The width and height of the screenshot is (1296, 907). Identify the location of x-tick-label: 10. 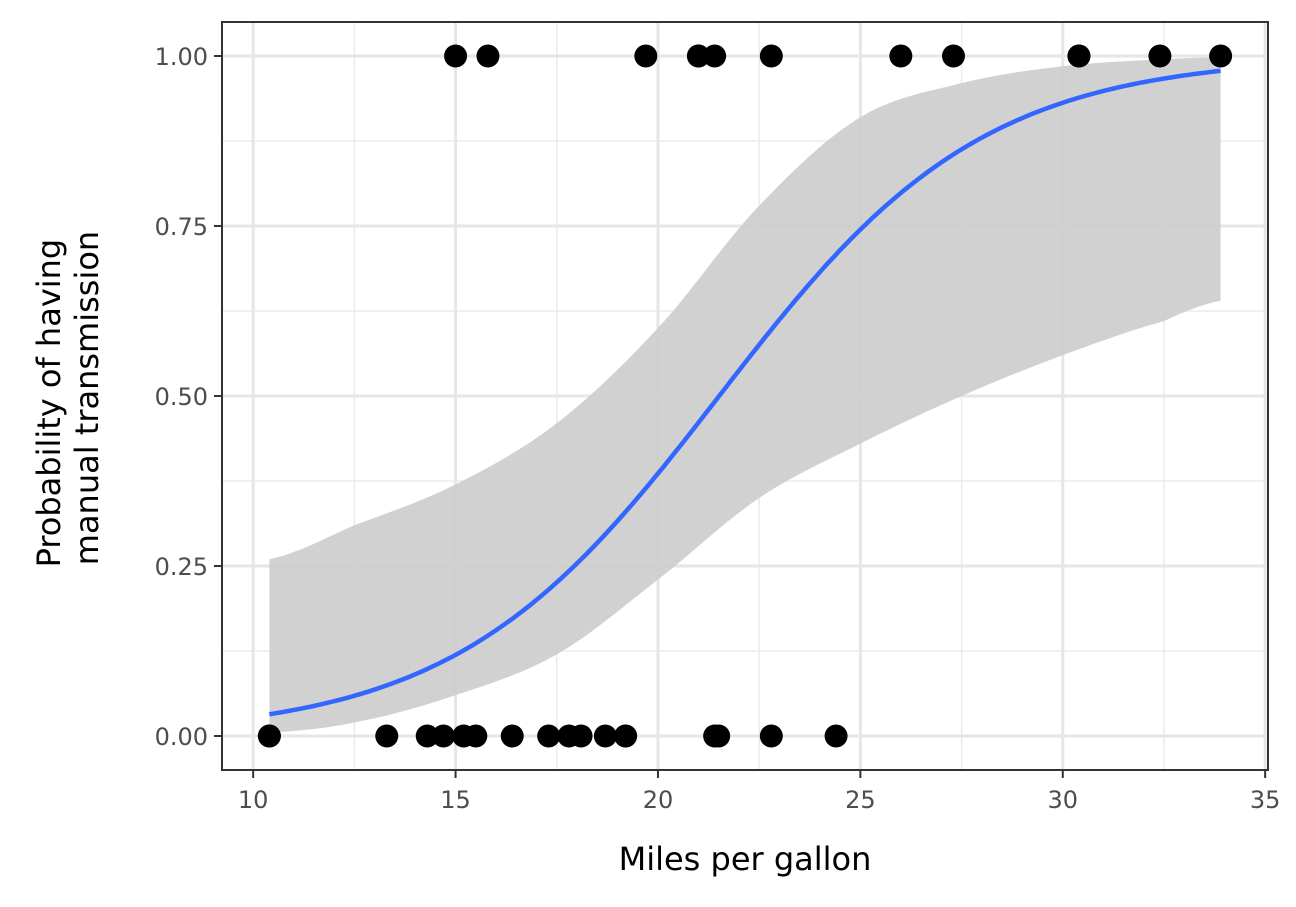
(253, 800).